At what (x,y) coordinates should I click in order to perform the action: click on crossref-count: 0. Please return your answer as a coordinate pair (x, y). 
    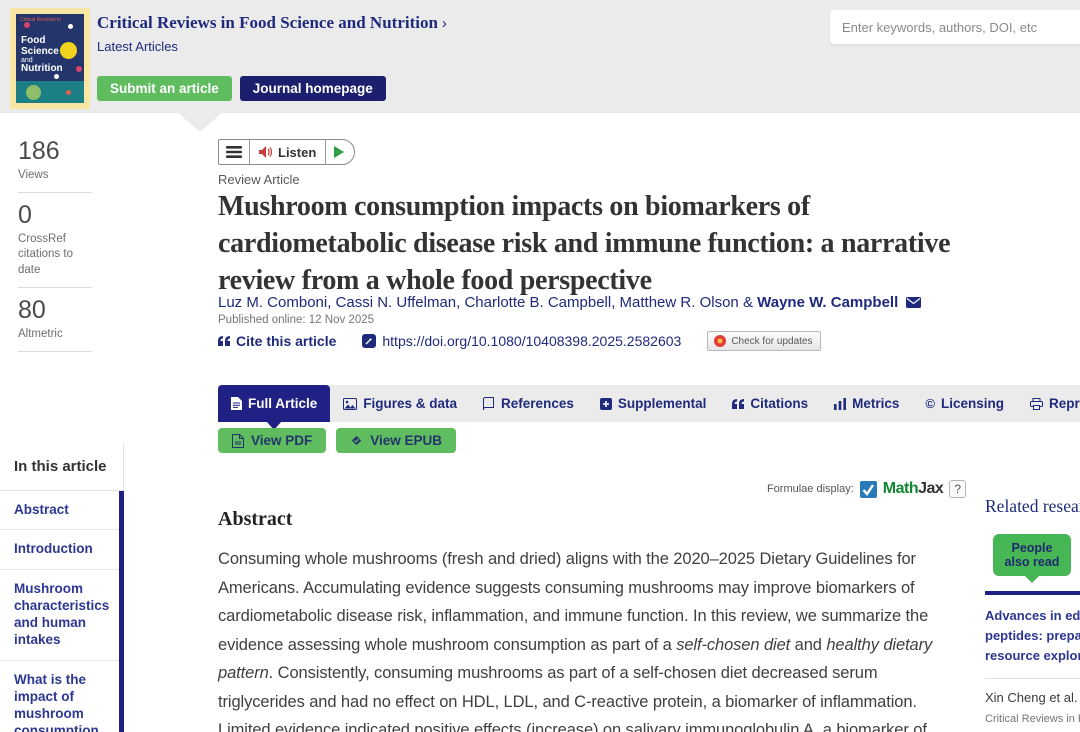
    Looking at the image, I should click on (25, 215).